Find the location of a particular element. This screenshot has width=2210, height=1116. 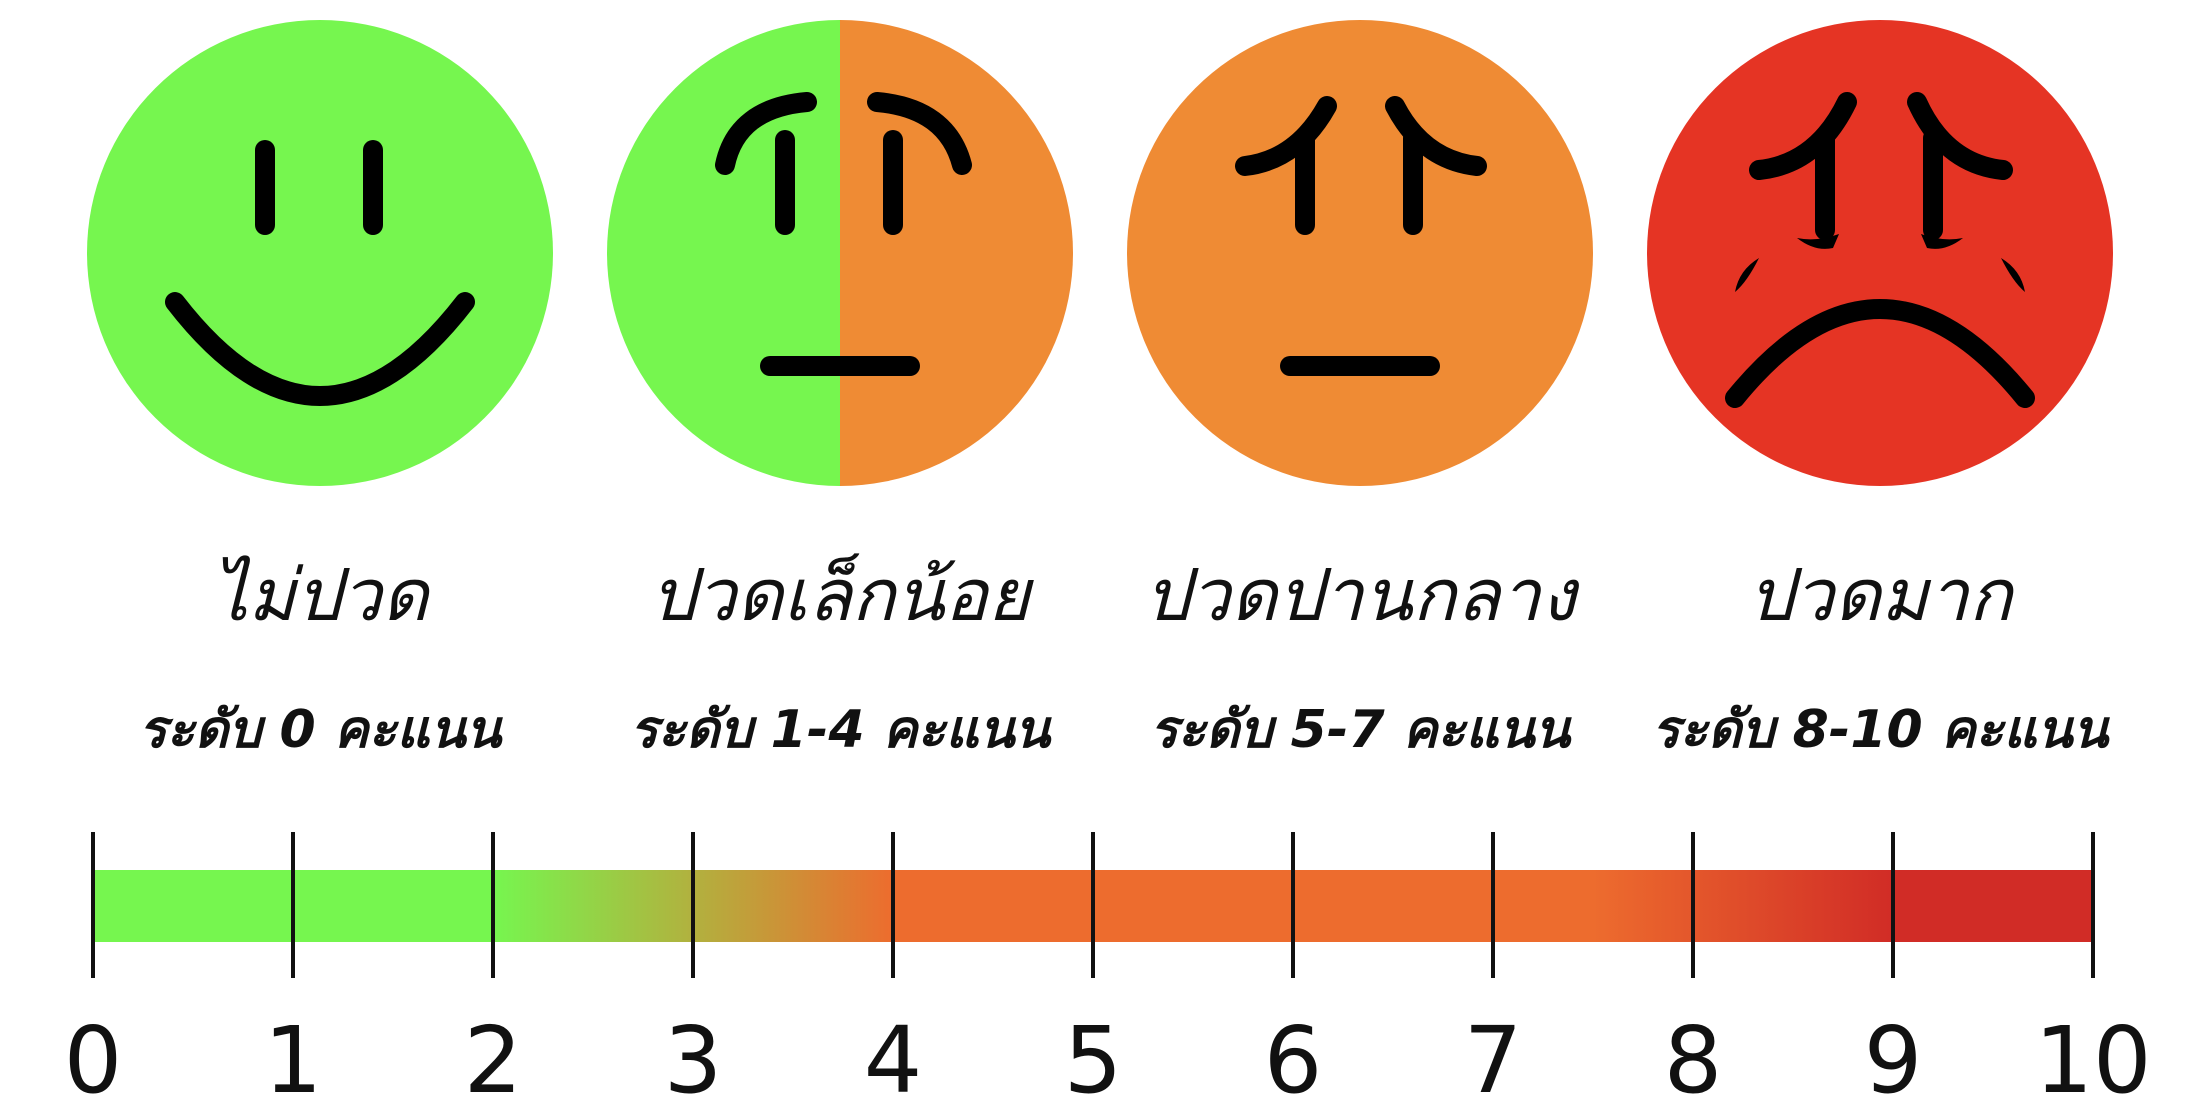

scale-tick-label: 6 is located at coordinates (1293, 1060).